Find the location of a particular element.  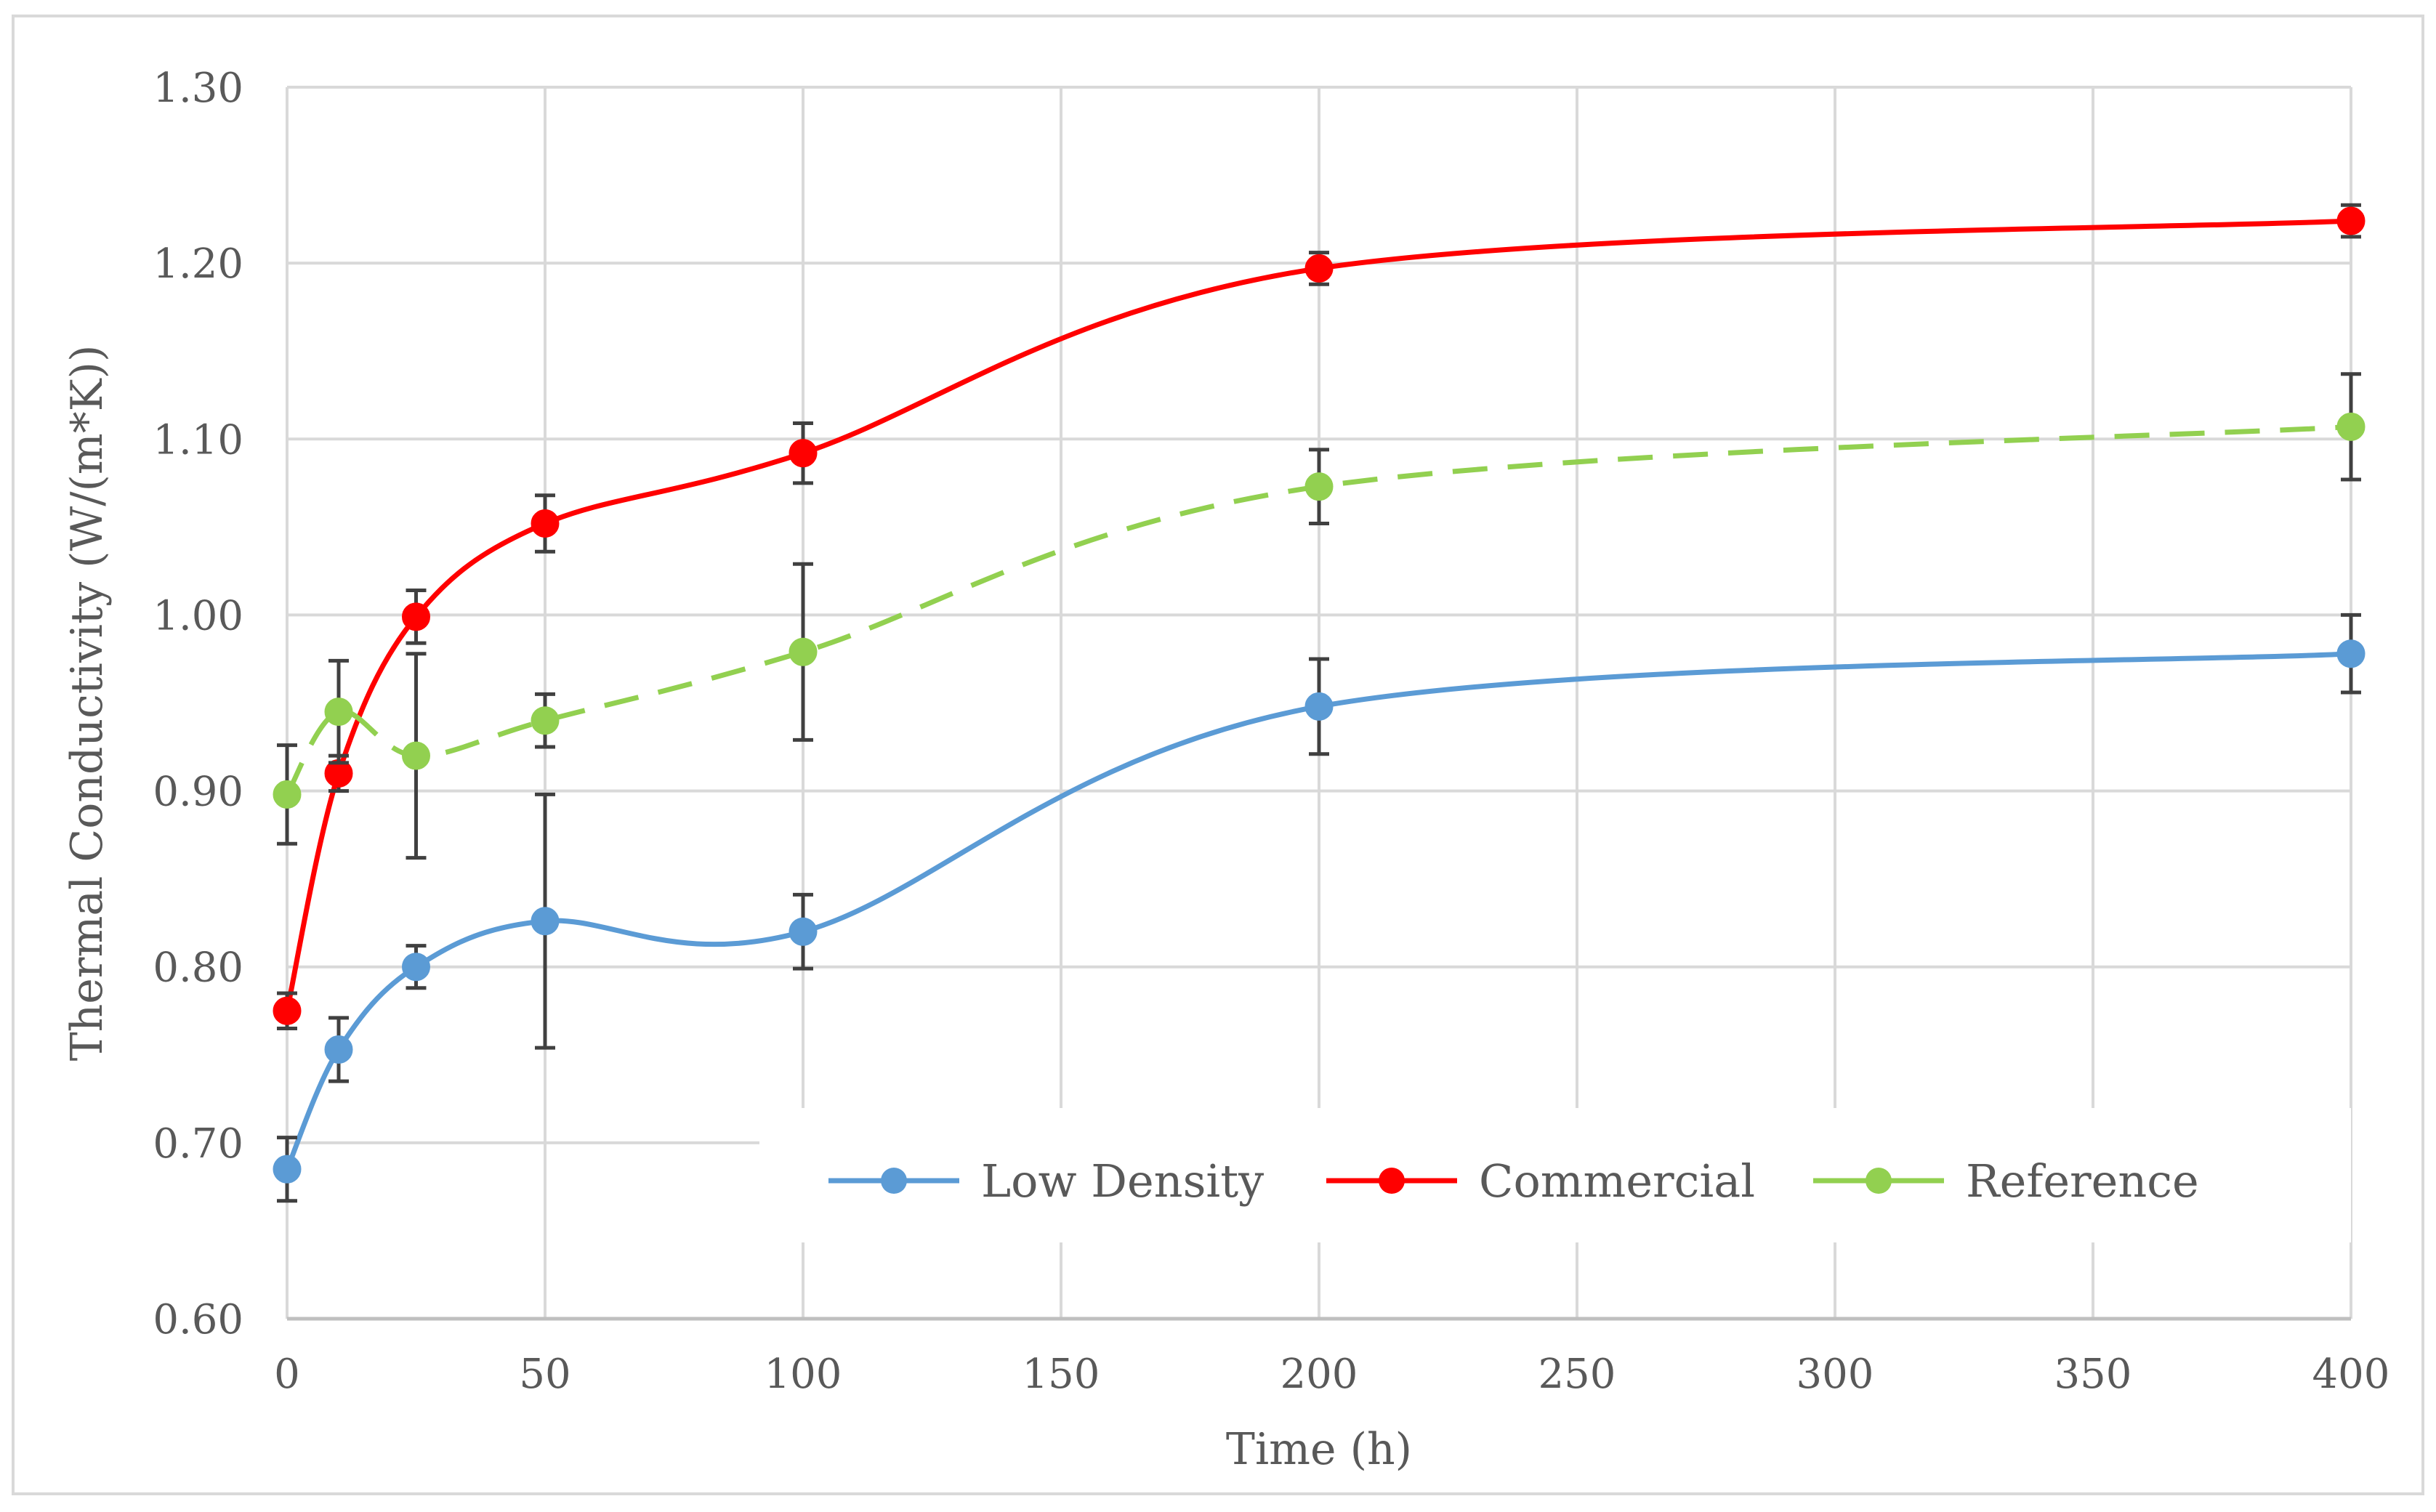

legend-item: Reference is located at coordinates (2006, 1181).